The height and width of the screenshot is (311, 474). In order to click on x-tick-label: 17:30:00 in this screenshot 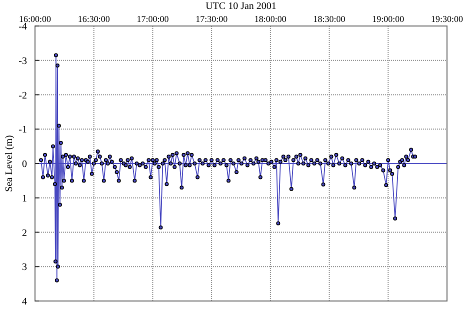, I will do `click(212, 19)`.